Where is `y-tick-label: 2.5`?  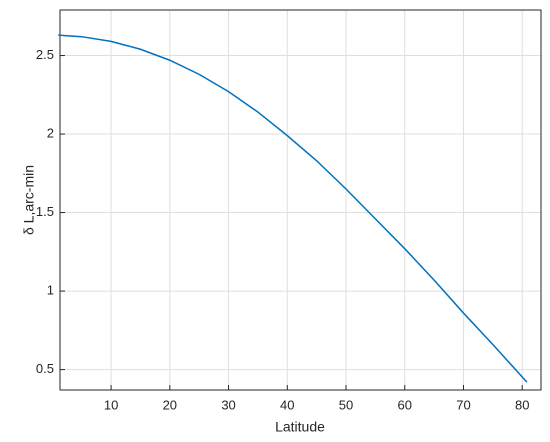
y-tick-label: 2.5 is located at coordinates (45, 54).